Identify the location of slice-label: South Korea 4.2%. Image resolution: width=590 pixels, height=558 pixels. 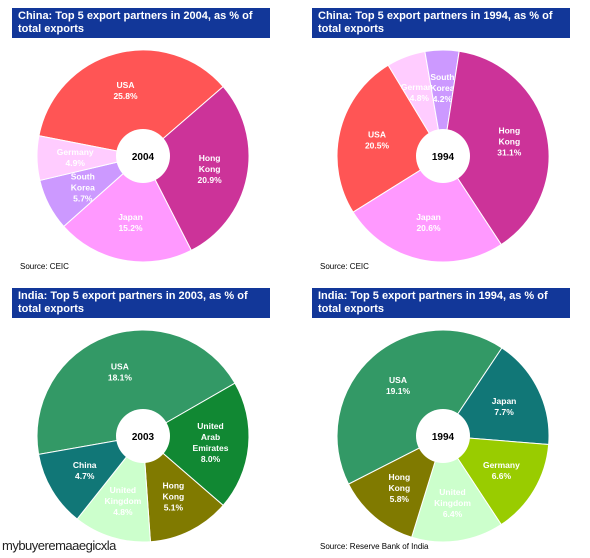
(442, 88).